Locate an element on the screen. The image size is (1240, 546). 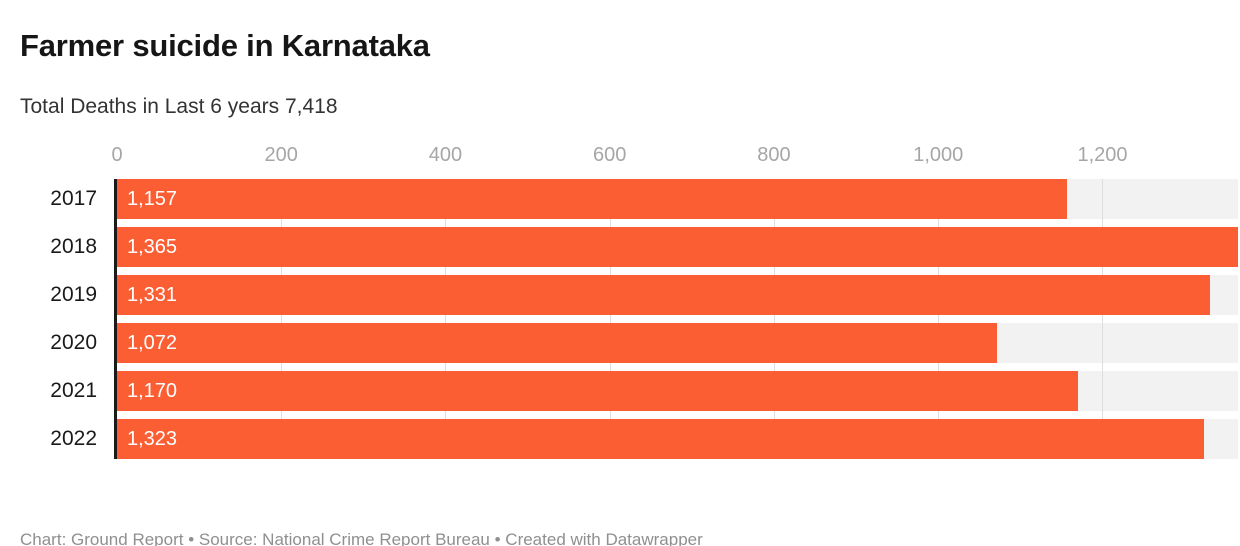
bar-value-label: 1,170 is located at coordinates (152, 390).